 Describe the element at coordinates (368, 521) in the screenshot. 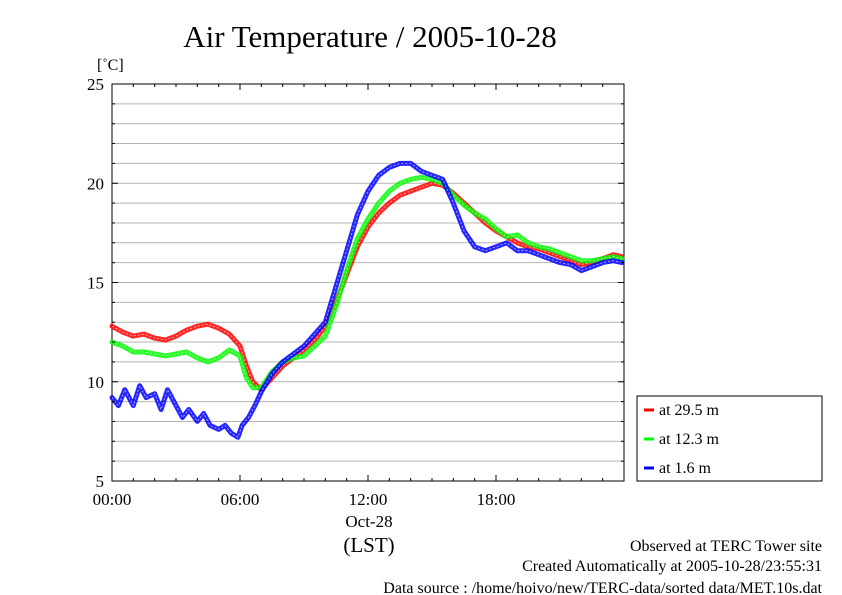

I see `x-date-label: Oct-28` at that location.